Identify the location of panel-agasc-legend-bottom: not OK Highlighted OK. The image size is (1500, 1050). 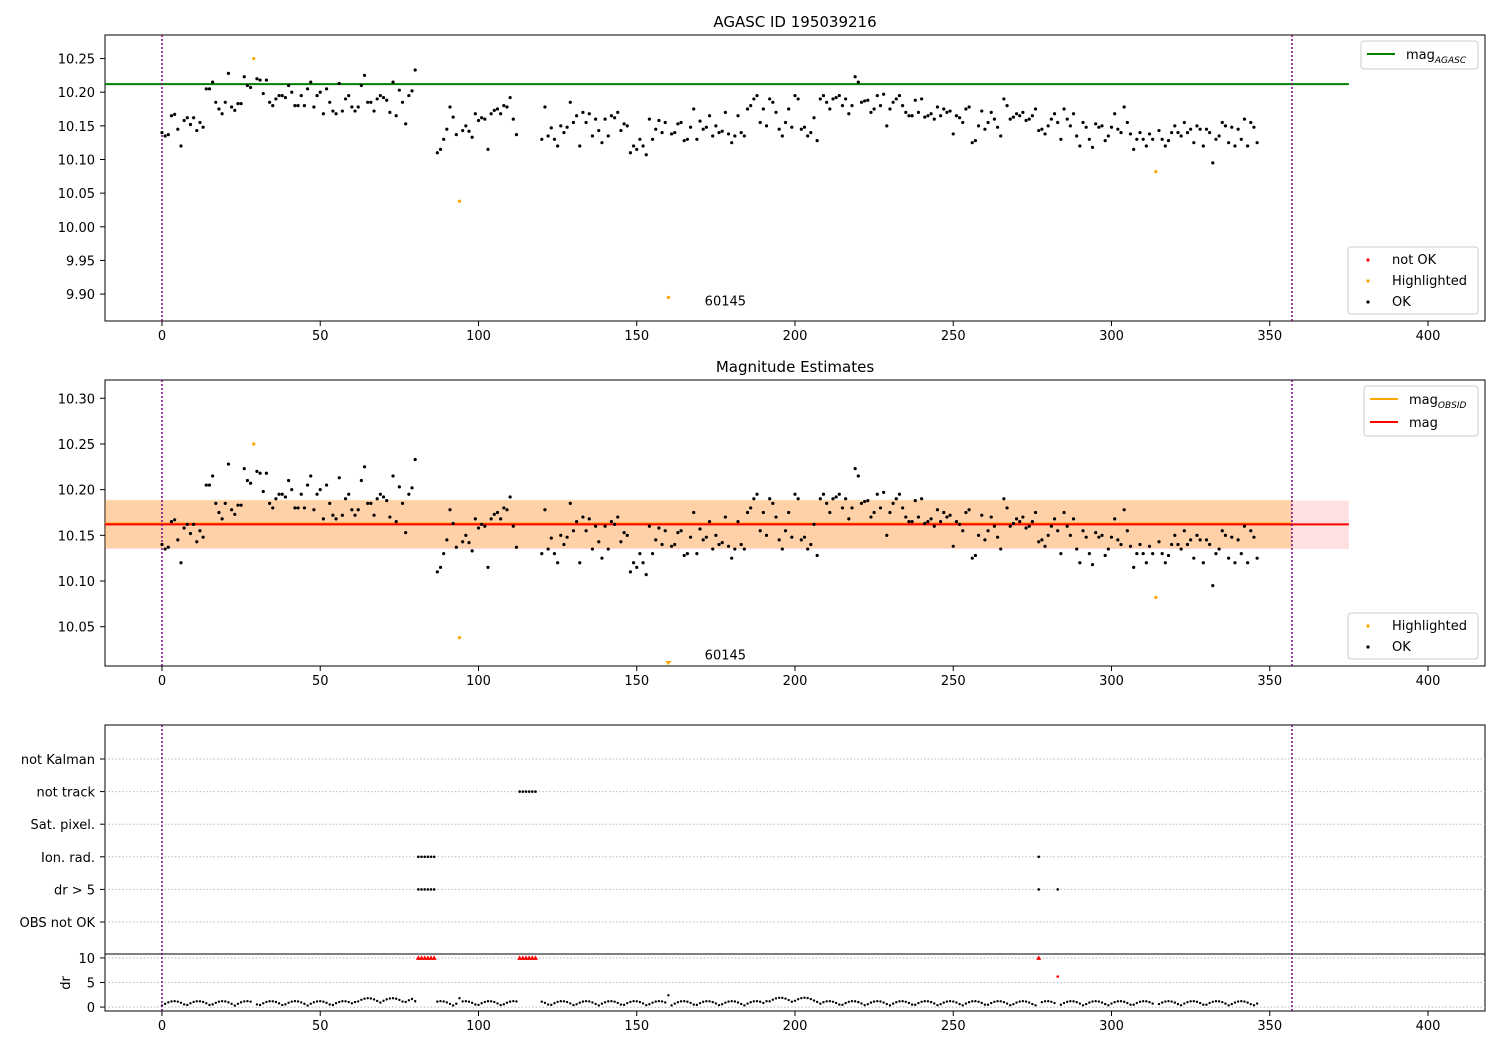
(1413, 280).